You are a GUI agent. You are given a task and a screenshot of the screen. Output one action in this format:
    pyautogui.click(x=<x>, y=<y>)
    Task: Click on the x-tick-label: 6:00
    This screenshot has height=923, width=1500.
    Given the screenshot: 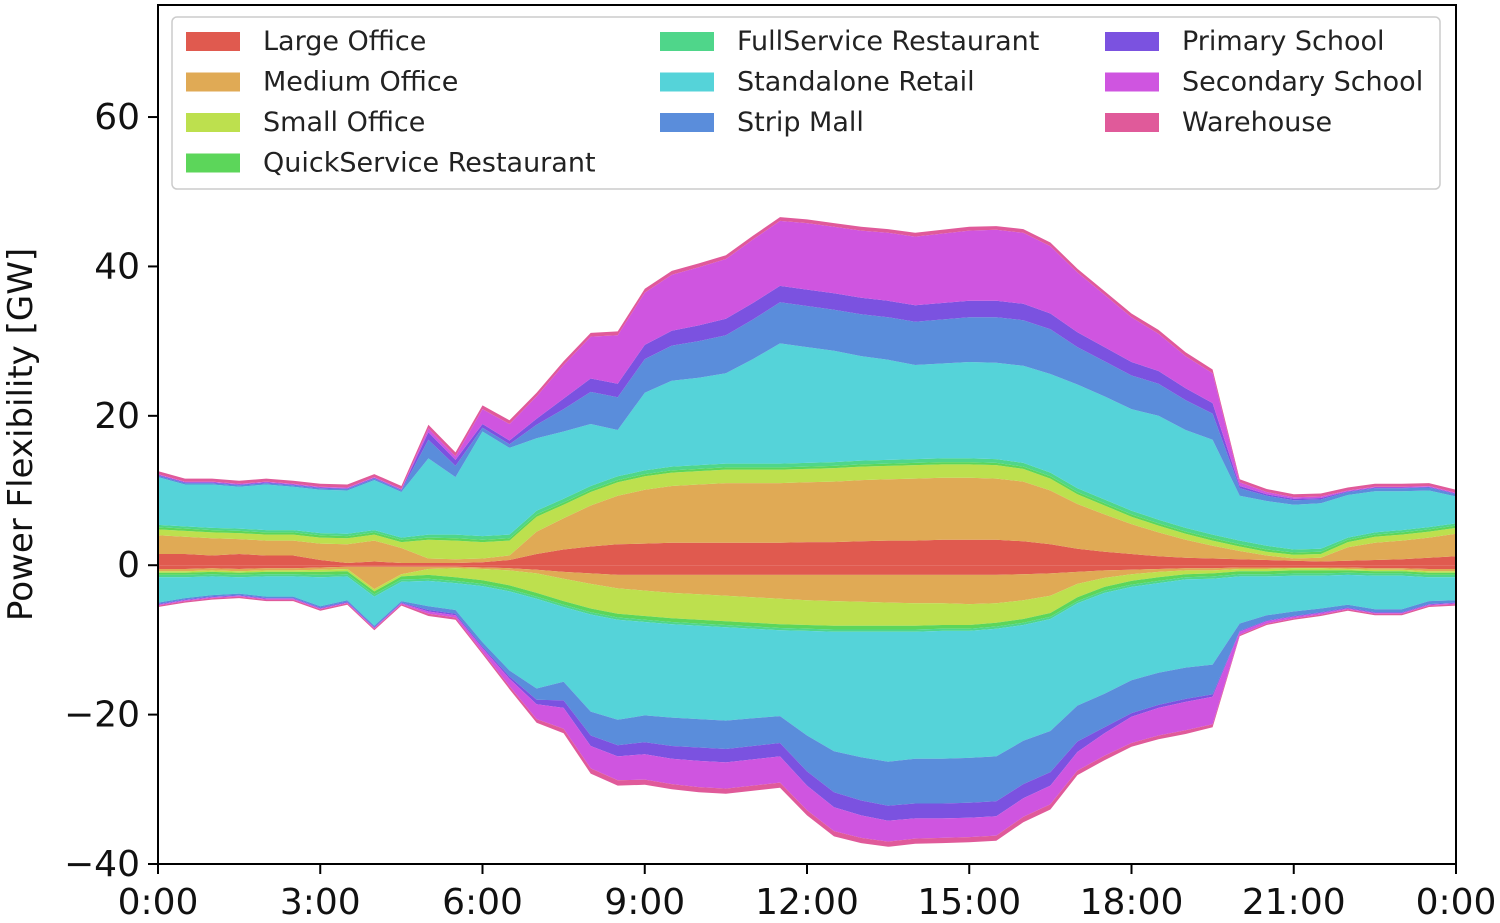 What is the action you would take?
    pyautogui.click(x=482, y=902)
    